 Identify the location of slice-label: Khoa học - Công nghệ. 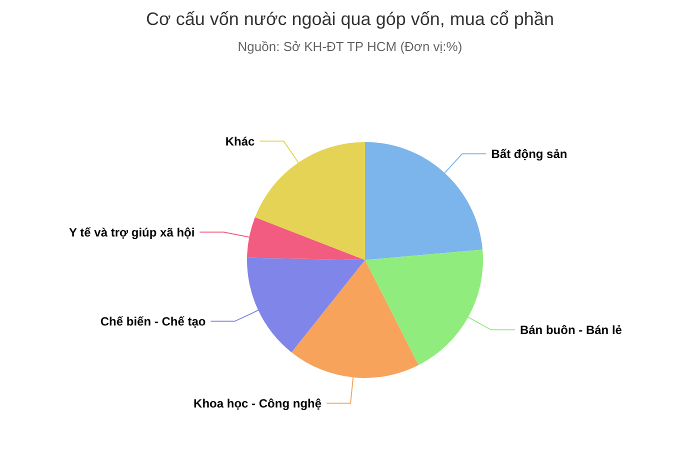
(258, 403).